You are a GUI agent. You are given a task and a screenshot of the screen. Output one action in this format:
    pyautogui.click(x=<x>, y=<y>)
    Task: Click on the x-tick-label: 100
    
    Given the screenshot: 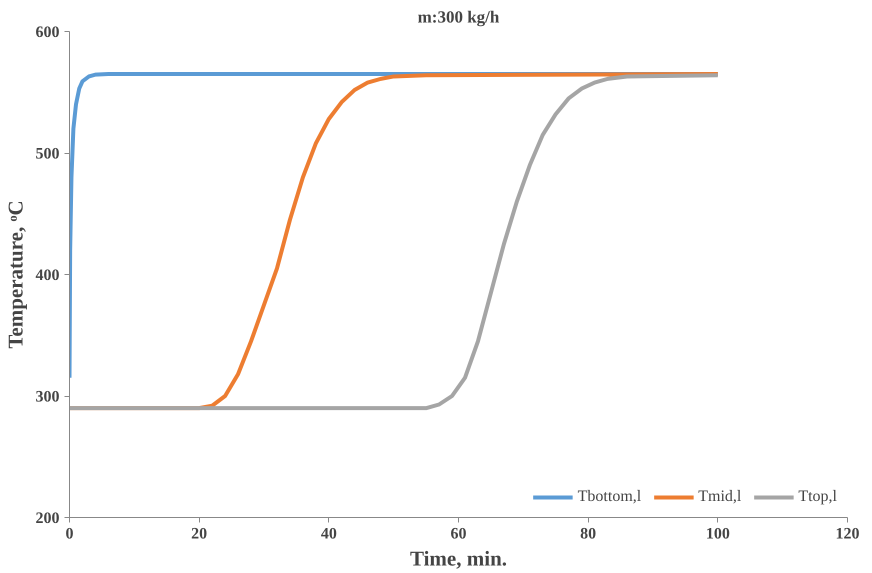 What is the action you would take?
    pyautogui.click(x=718, y=534)
    